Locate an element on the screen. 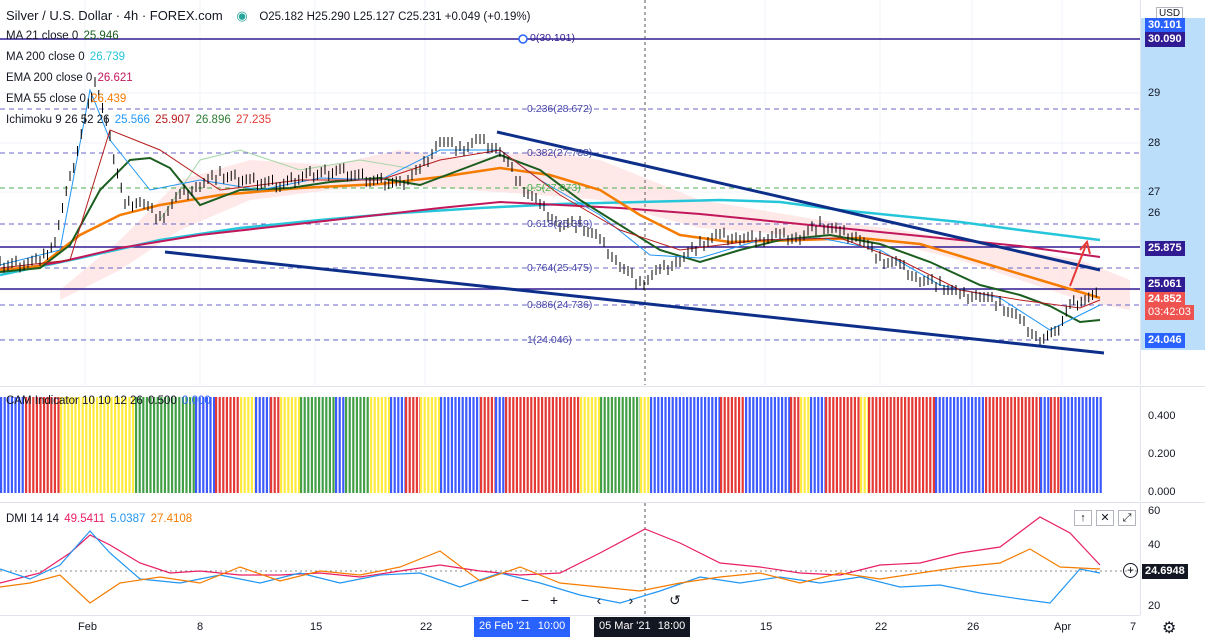  price-tick: 29 is located at coordinates (1154, 93).